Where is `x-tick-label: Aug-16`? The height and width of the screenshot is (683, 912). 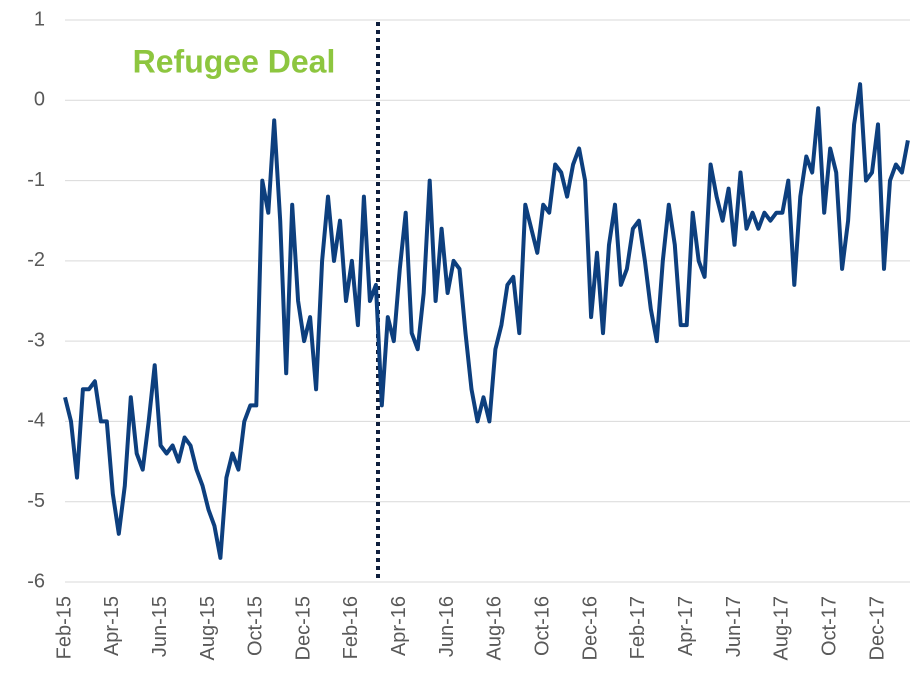 x-tick-label: Aug-16 is located at coordinates (495, 628).